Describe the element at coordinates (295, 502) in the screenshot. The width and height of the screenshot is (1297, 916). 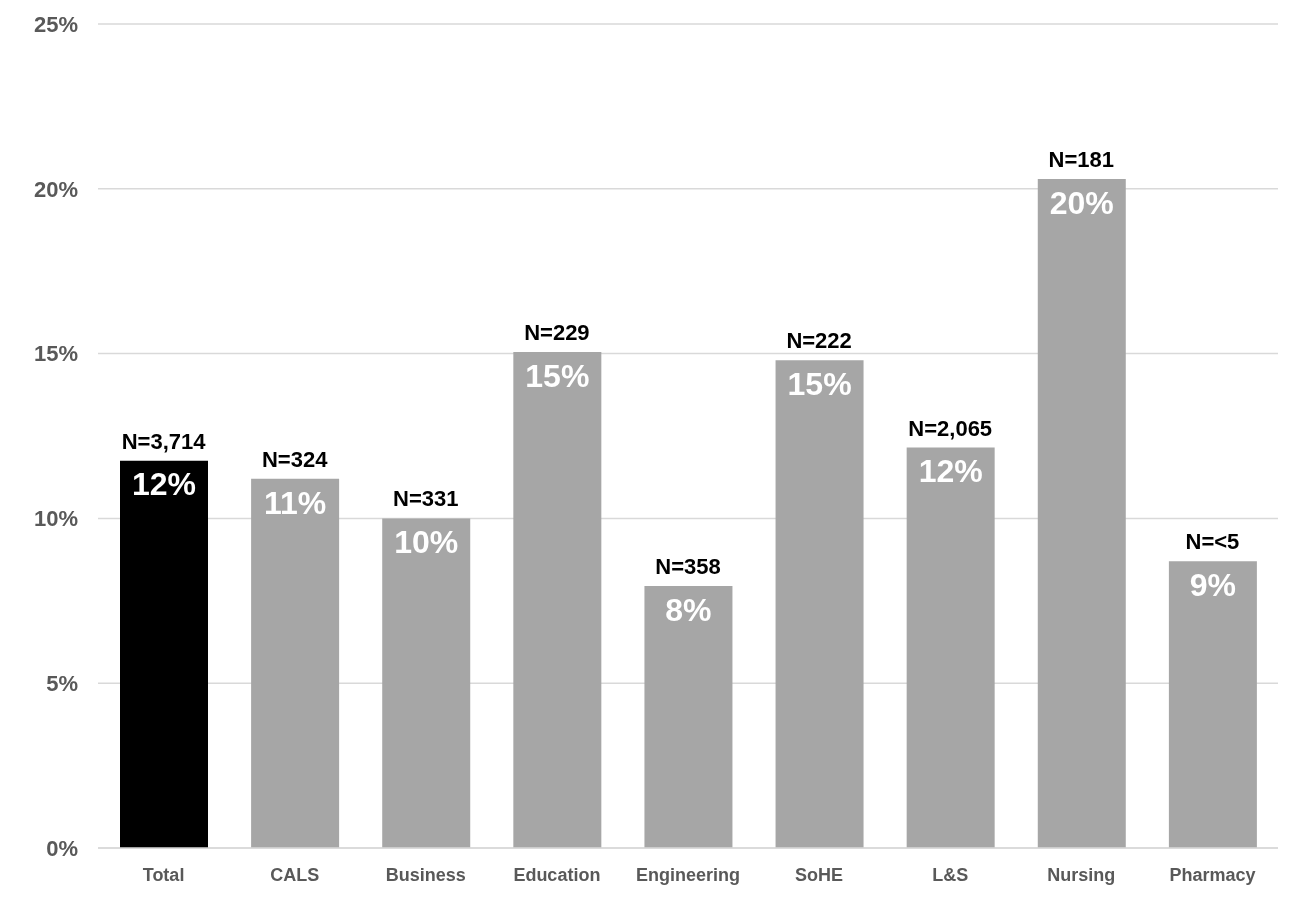
I see `data-label: 11%` at that location.